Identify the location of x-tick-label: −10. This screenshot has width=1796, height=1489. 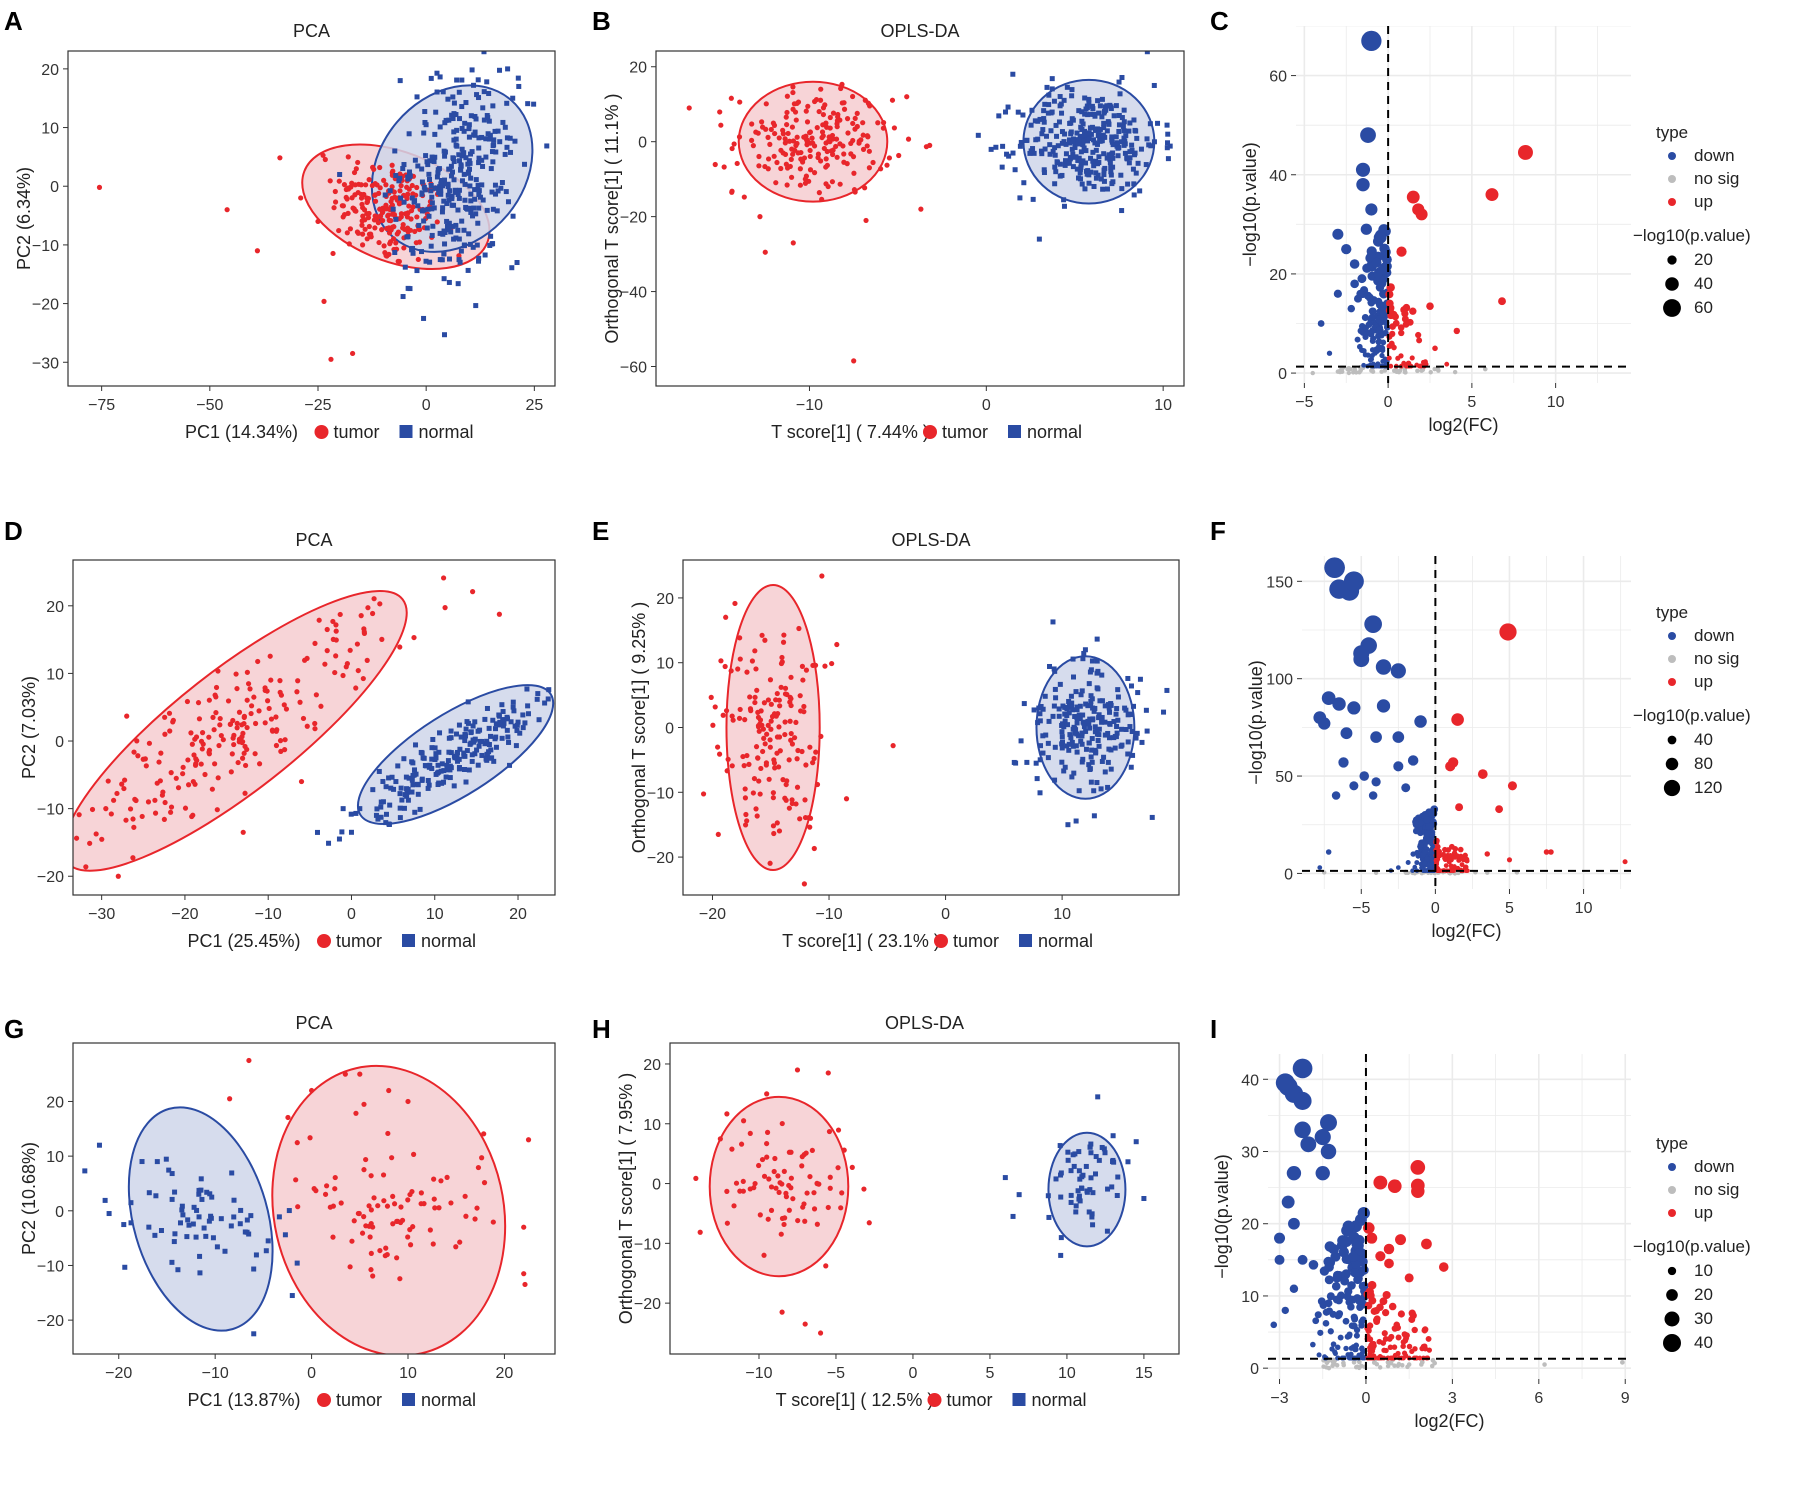
(828, 914).